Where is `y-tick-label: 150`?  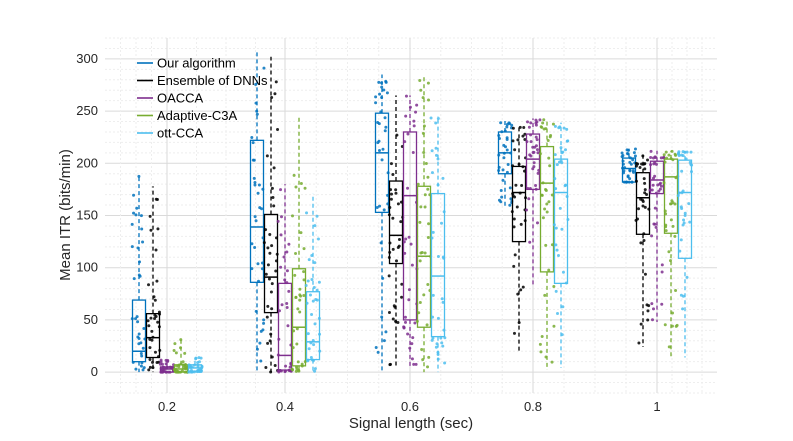 y-tick-label: 150 is located at coordinates (87, 215).